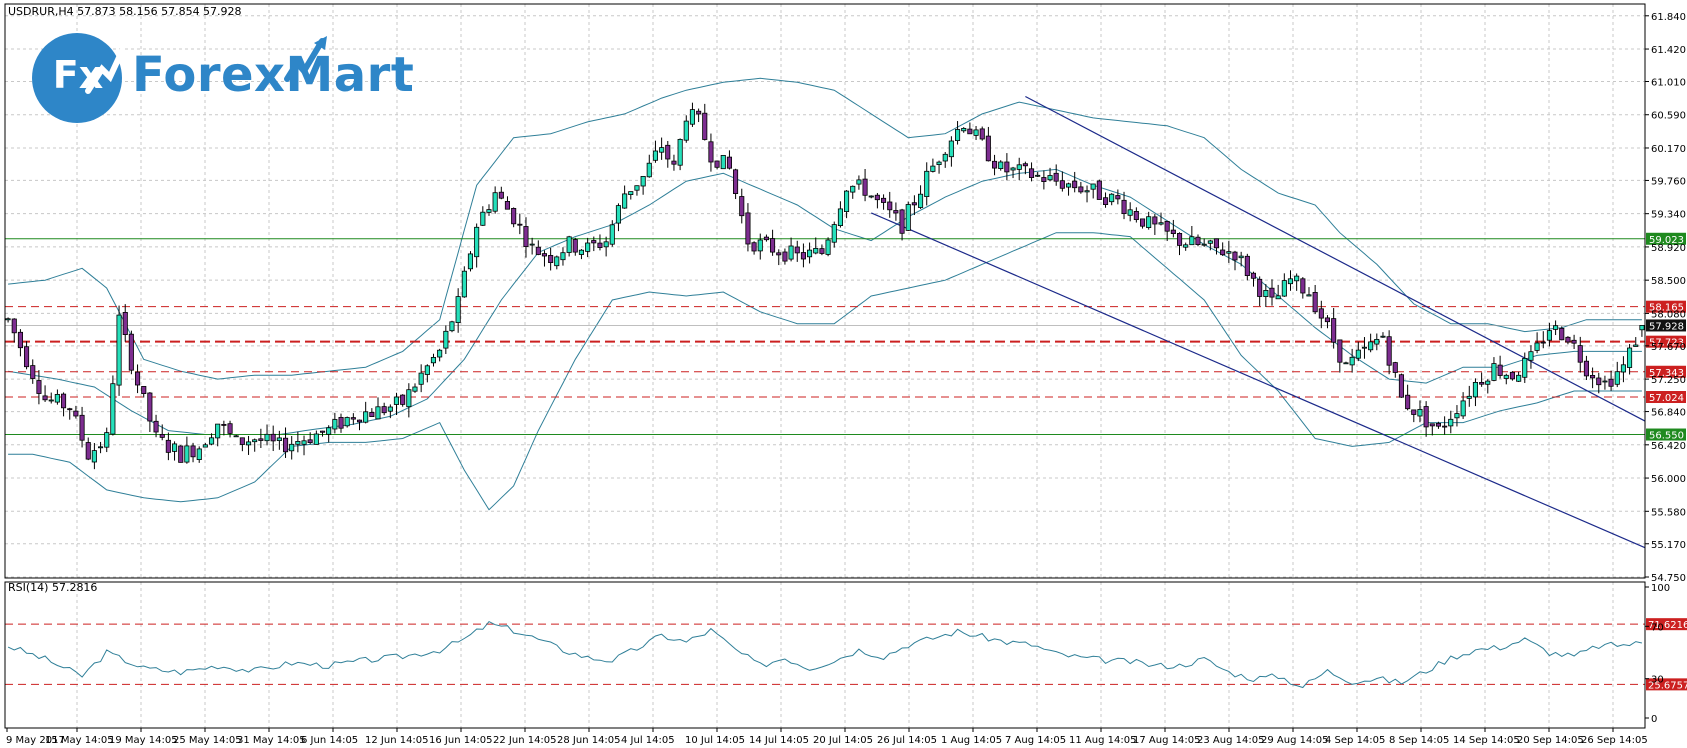 This screenshot has height=748, width=1687. I want to click on price-level-label: 57.723, so click(1666, 343).